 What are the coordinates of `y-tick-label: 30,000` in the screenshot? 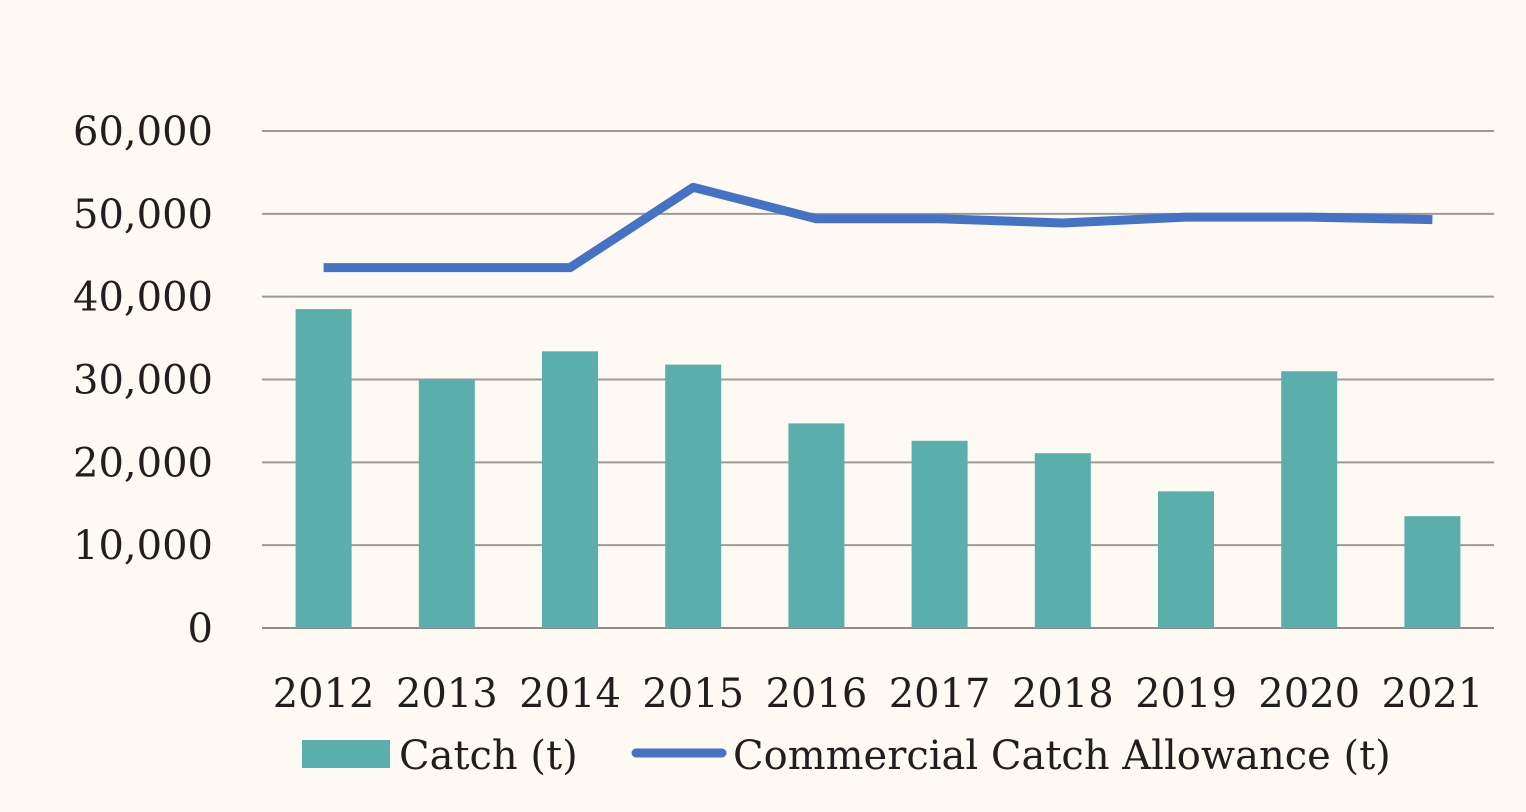 It's located at (143, 381).